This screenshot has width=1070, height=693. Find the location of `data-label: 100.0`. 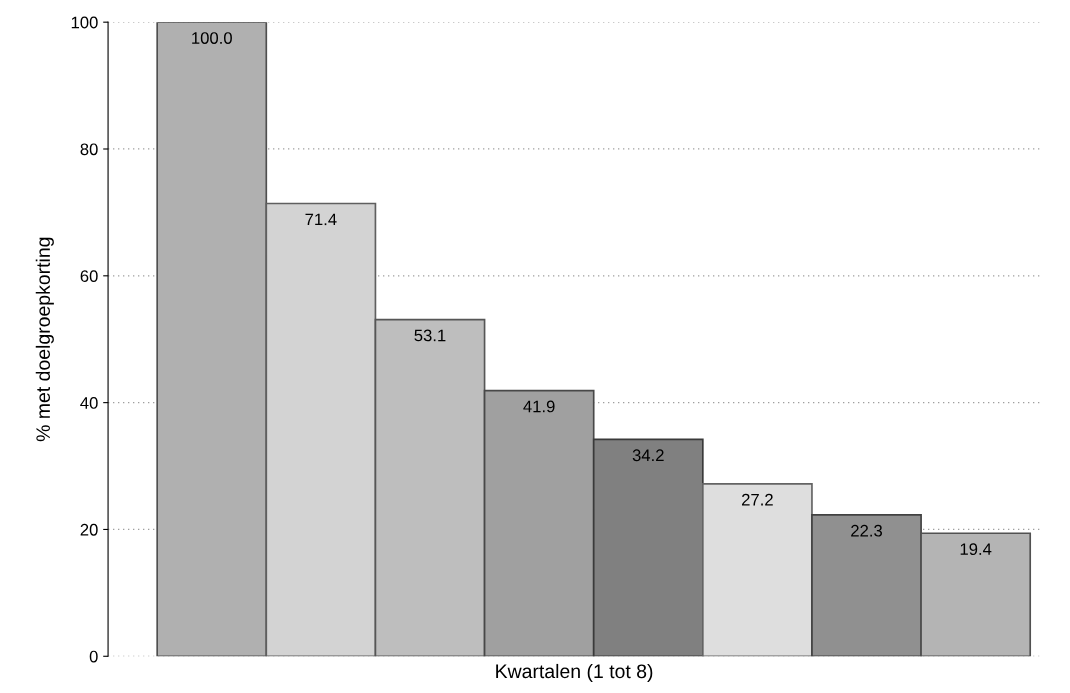

data-label: 100.0 is located at coordinates (212, 38).